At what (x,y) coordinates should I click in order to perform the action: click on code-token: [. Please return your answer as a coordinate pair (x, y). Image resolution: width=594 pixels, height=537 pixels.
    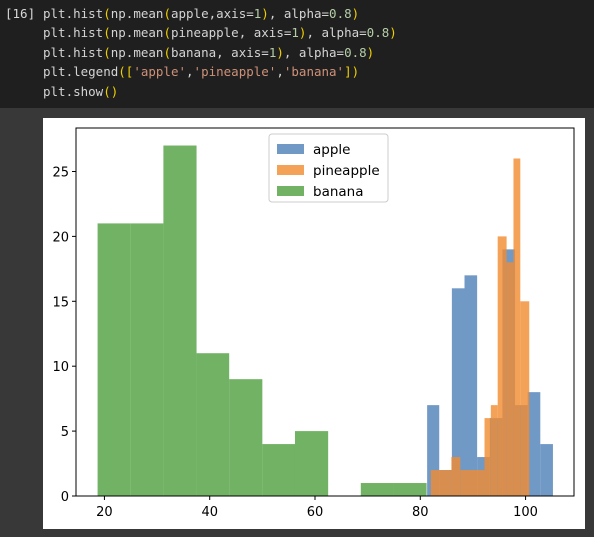
    Looking at the image, I should click on (129, 72).